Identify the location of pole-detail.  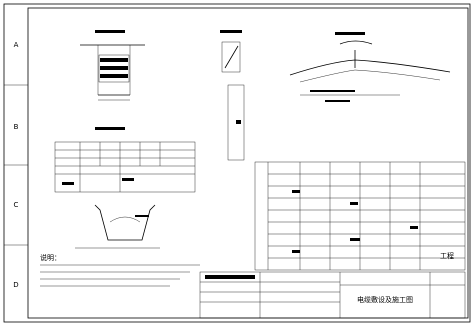
(232, 95).